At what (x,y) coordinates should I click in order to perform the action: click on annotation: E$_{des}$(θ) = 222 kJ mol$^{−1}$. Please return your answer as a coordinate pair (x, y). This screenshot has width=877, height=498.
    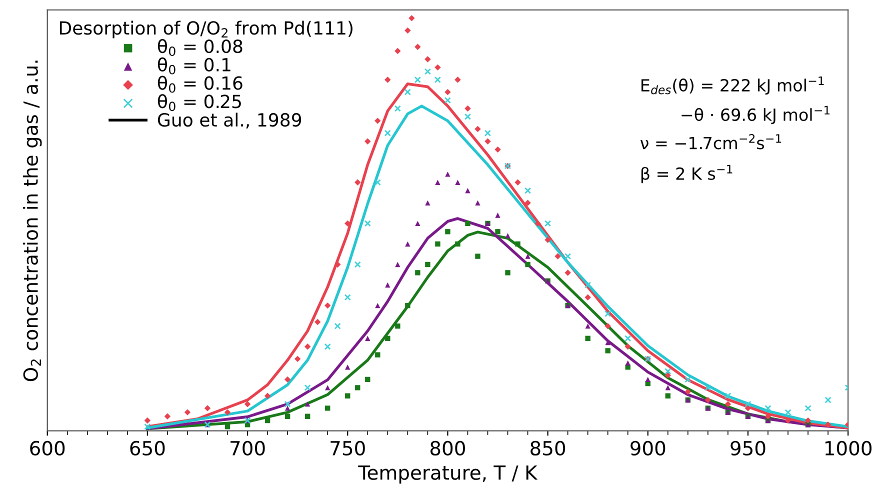
    Looking at the image, I should click on (733, 85).